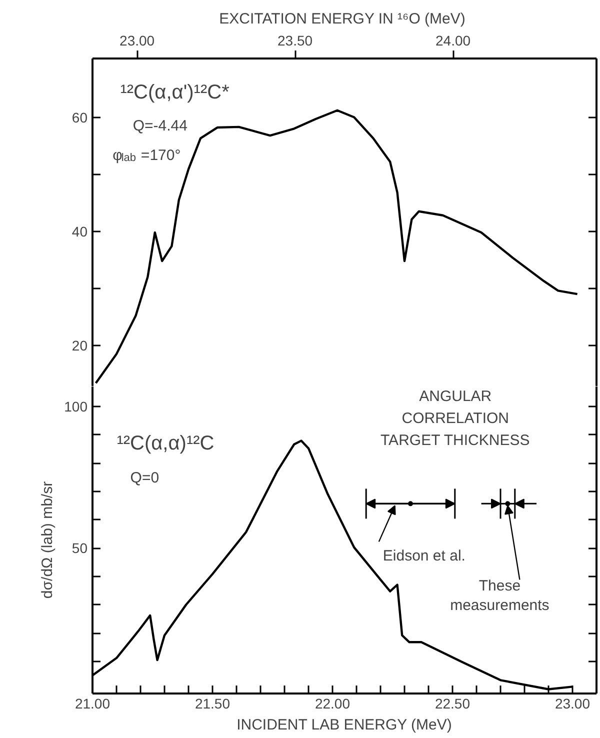 The height and width of the screenshot is (738, 600). What do you see at coordinates (342, 19) in the screenshot?
I see `x2-axis-title: EXCITATION ENERGY IN ¹⁶O (MeV)` at bounding box center [342, 19].